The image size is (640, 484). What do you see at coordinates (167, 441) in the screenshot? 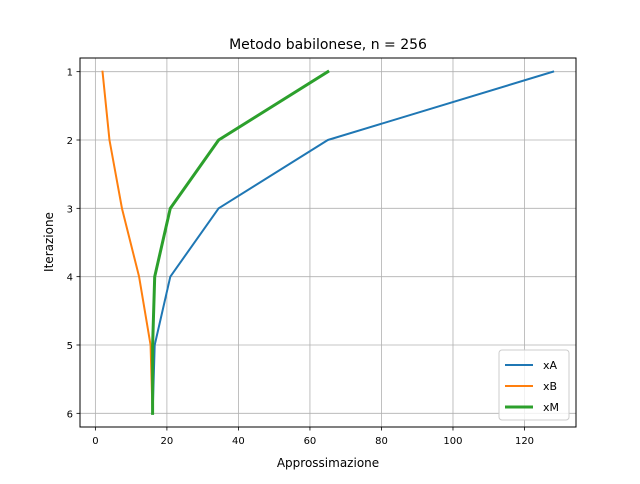
I see `x-tick-label: 20` at bounding box center [167, 441].